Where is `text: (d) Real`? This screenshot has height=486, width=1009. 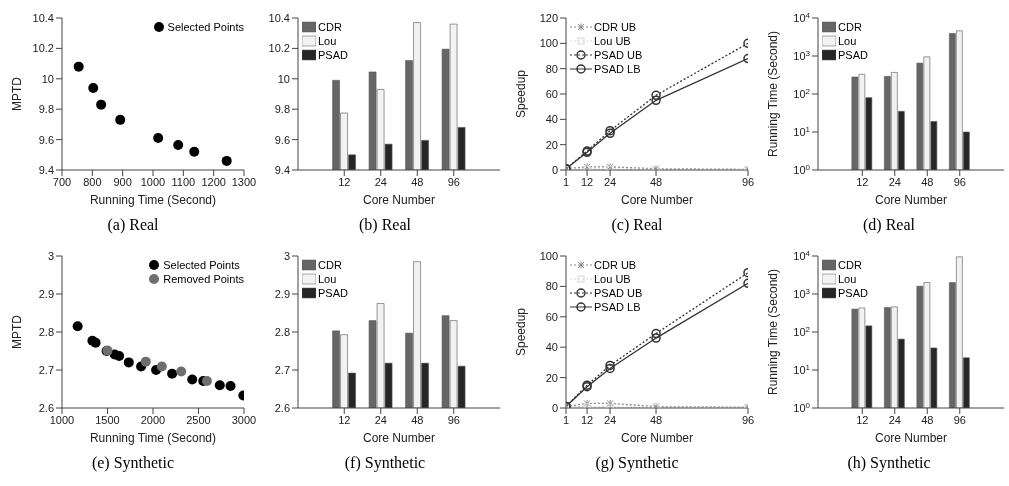
text: (d) Real is located at coordinates (889, 225).